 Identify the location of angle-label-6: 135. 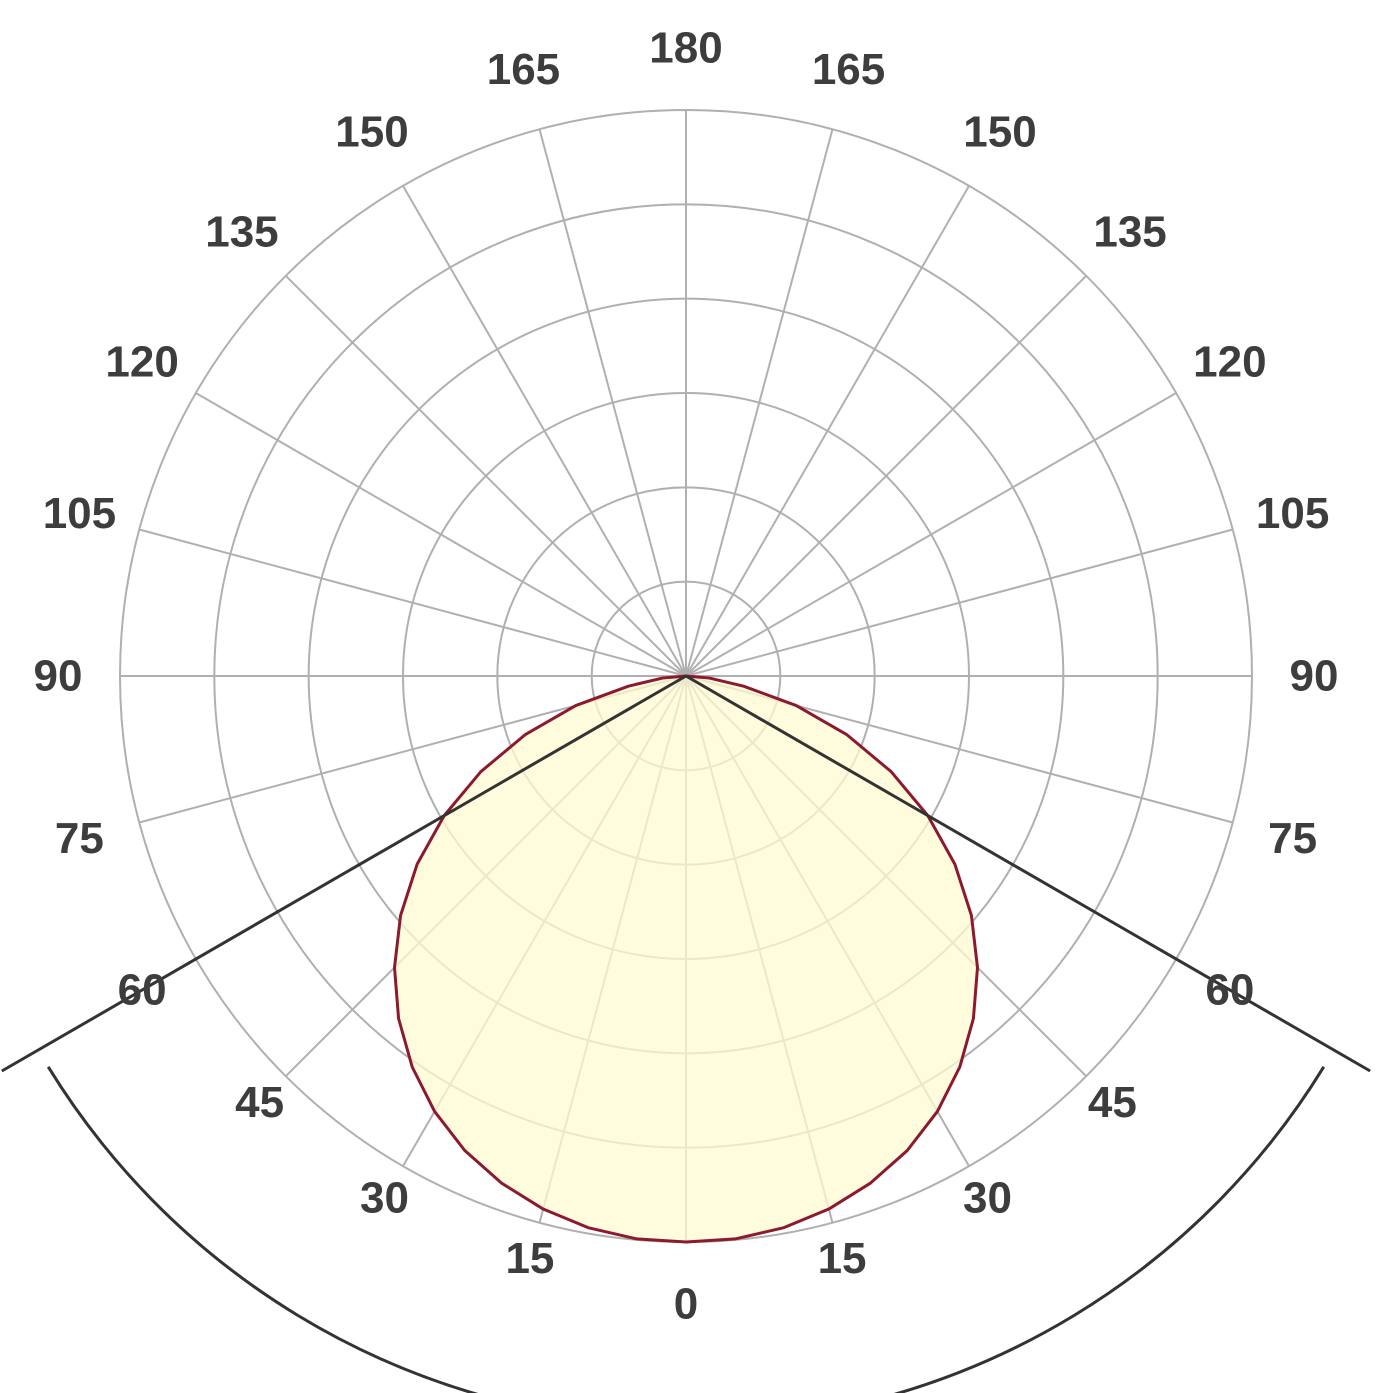
(1129, 231).